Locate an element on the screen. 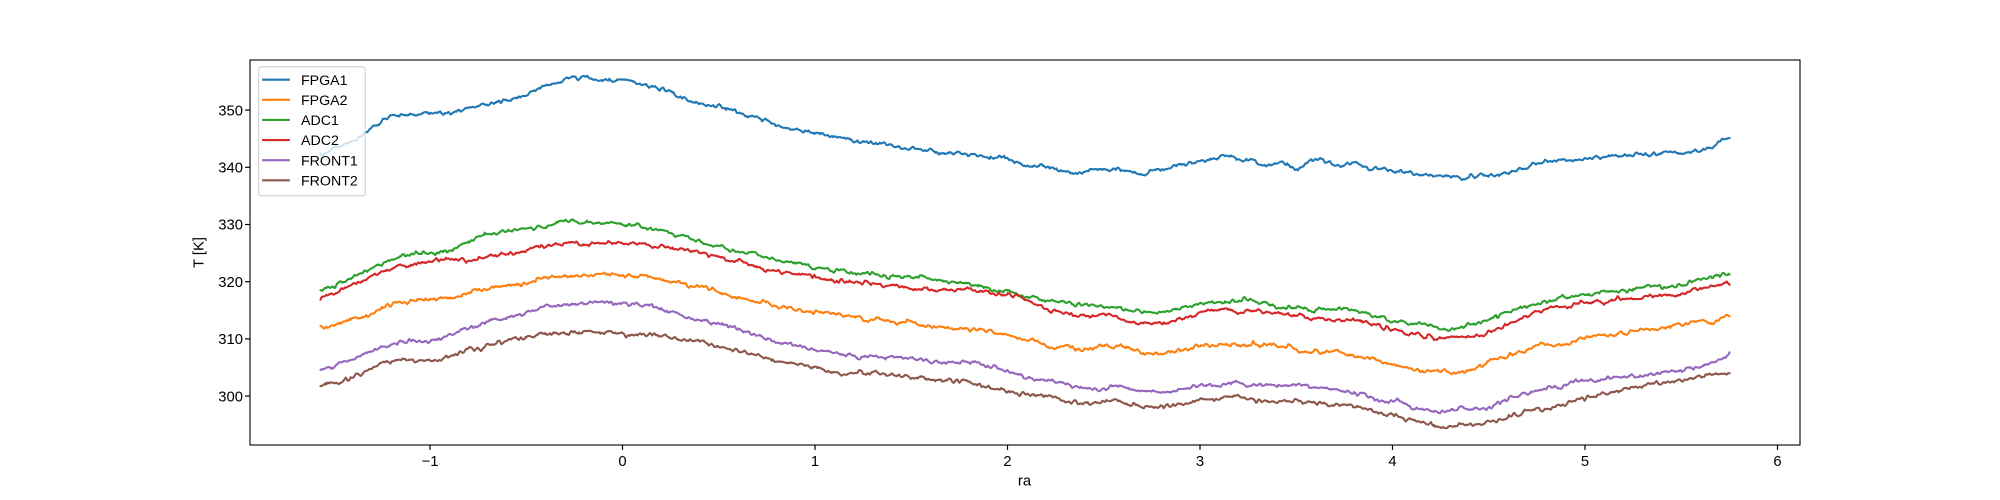 The image size is (2000, 500). svg-text: 330 is located at coordinates (230, 226).